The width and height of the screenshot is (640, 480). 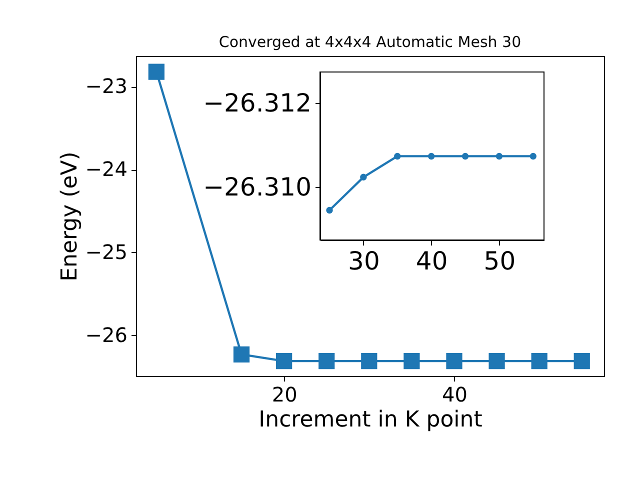 I want to click on y-tick-label: −24, so click(x=106, y=169).